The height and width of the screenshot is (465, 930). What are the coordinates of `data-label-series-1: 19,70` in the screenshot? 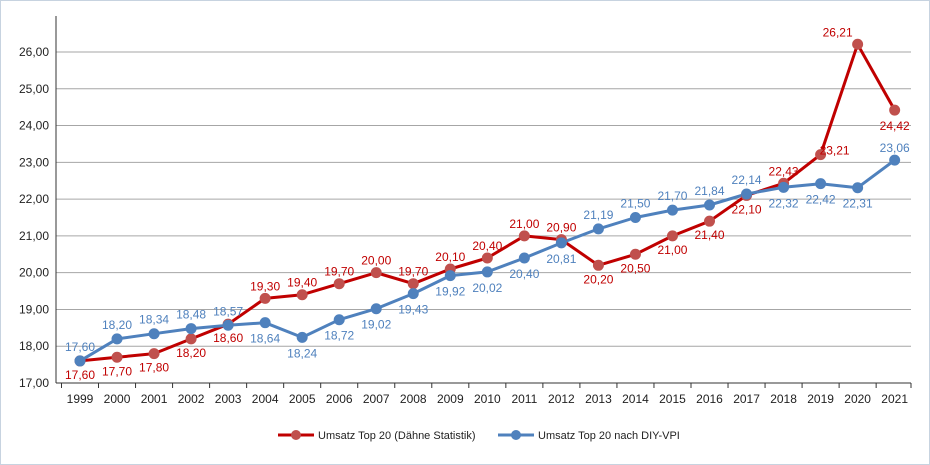 It's located at (339, 272).